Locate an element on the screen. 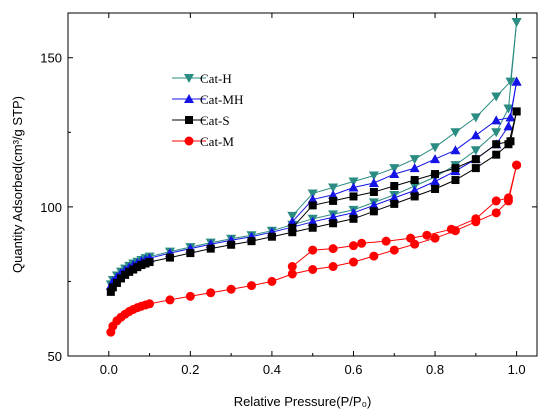 The width and height of the screenshot is (550, 414). x-tick-label: 0.2 is located at coordinates (190, 369).